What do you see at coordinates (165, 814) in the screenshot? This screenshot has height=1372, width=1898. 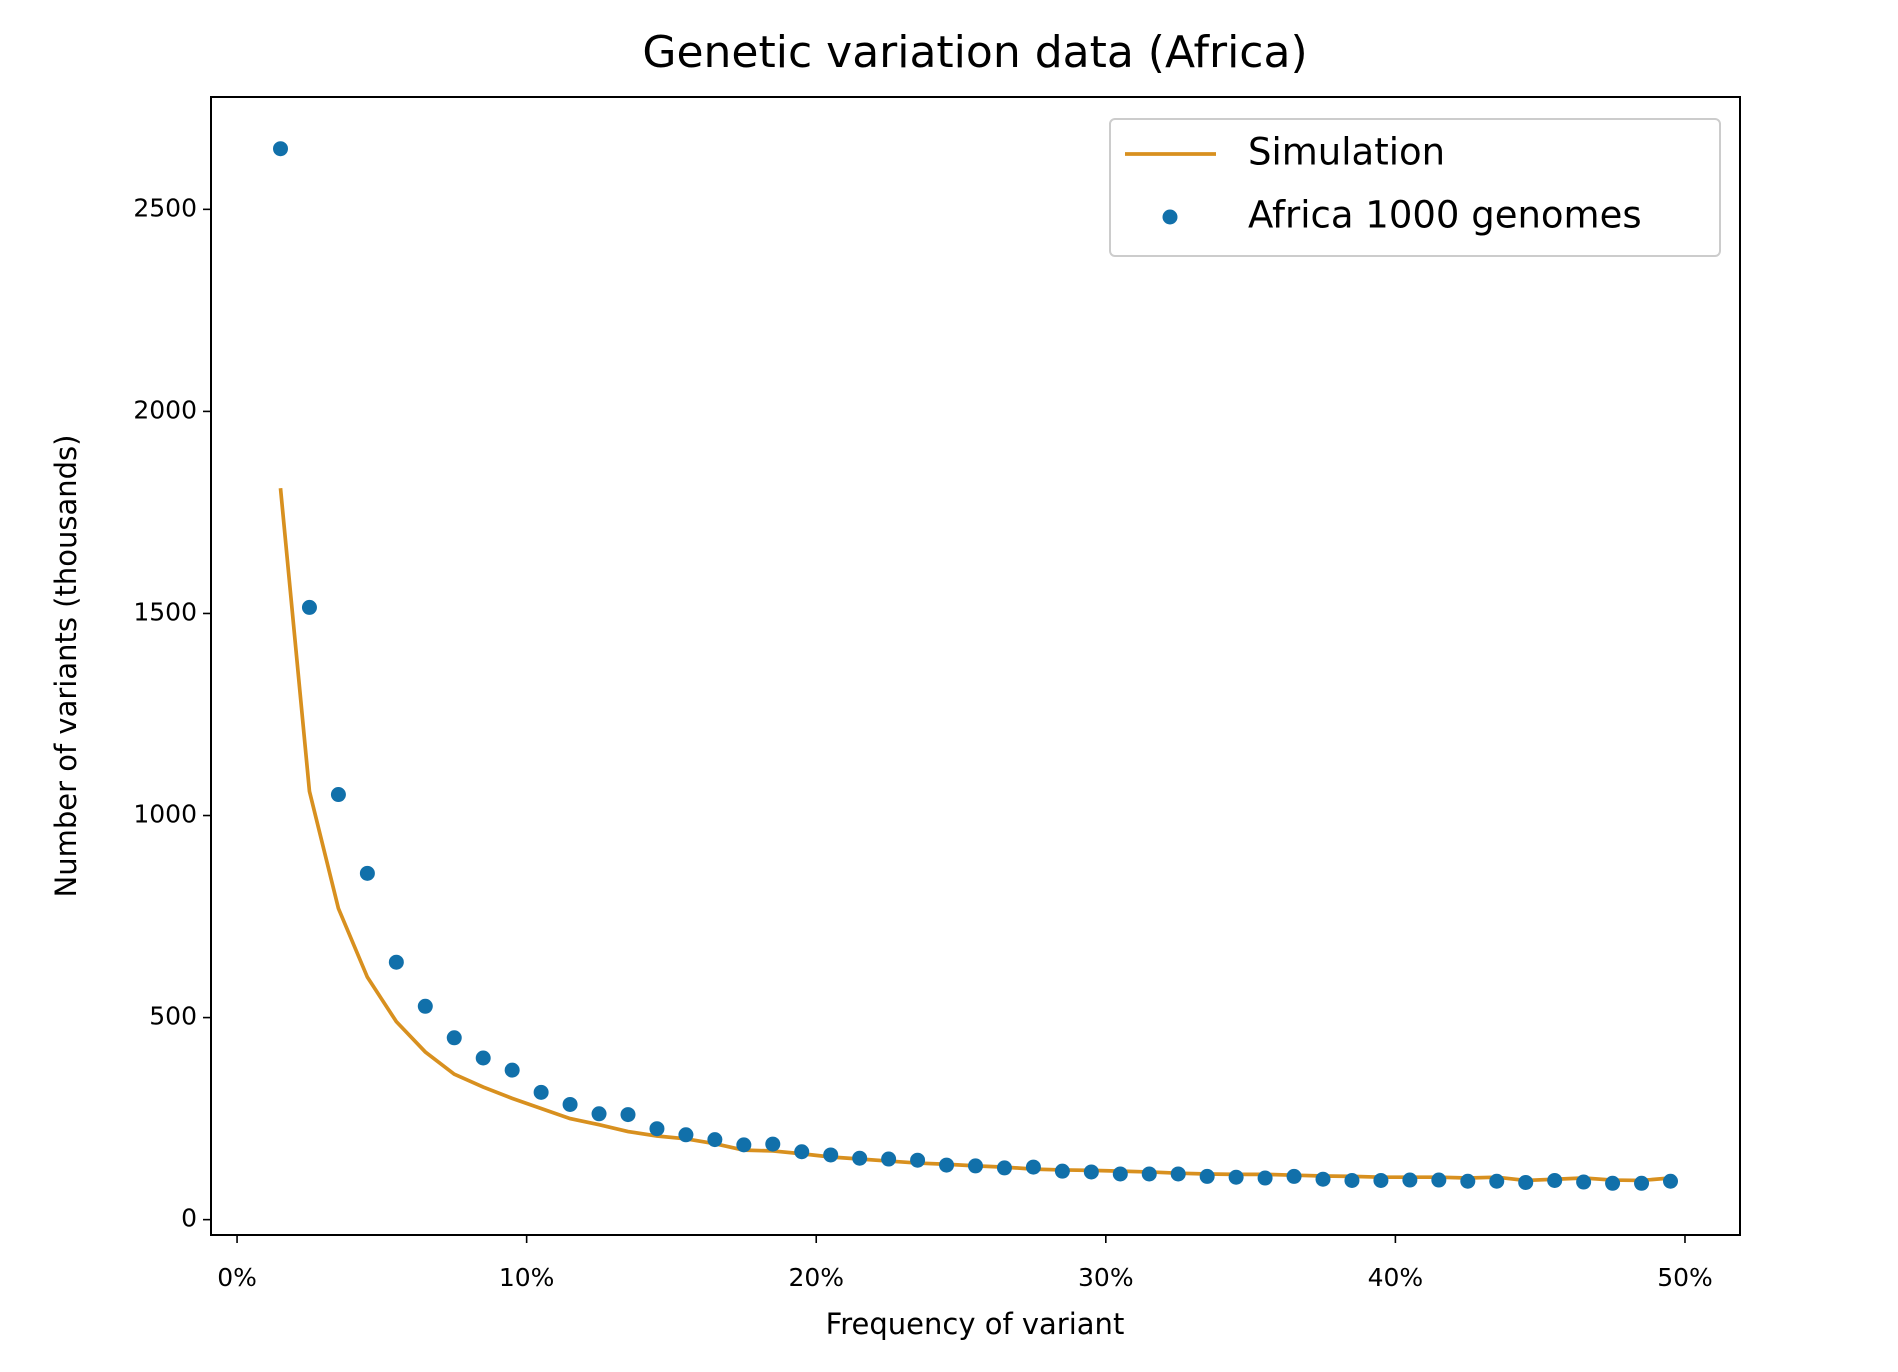 I see `y-tick-label: 1000` at bounding box center [165, 814].